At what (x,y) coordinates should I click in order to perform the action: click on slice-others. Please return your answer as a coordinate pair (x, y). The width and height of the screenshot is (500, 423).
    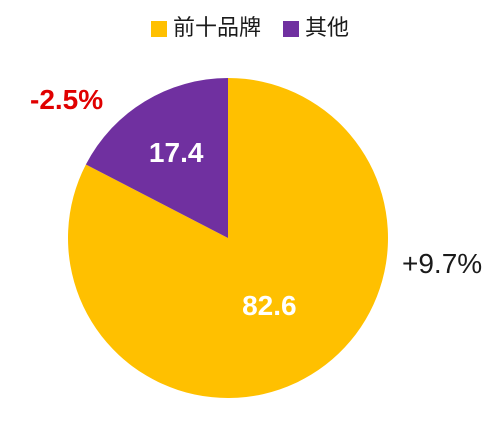
    Looking at the image, I should click on (157, 158).